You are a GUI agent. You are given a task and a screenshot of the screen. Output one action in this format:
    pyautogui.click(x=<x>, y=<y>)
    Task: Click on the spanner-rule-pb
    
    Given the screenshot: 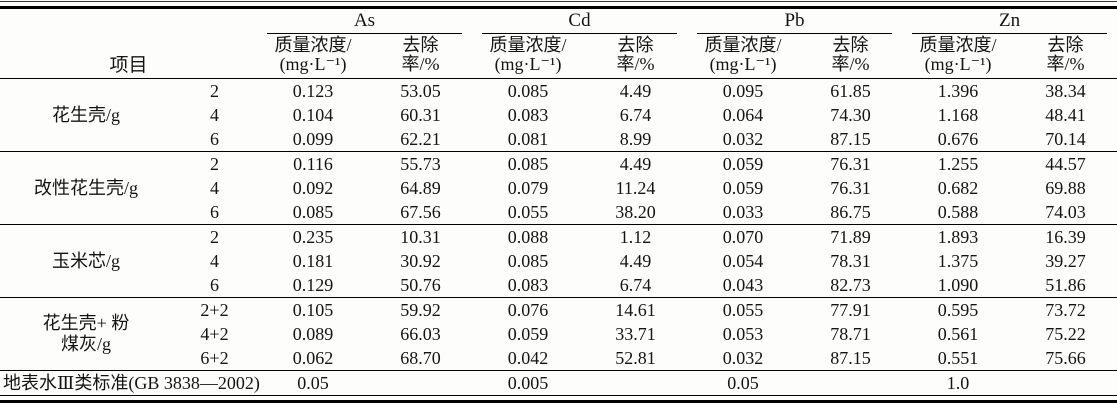 What is the action you would take?
    pyautogui.click(x=795, y=33)
    